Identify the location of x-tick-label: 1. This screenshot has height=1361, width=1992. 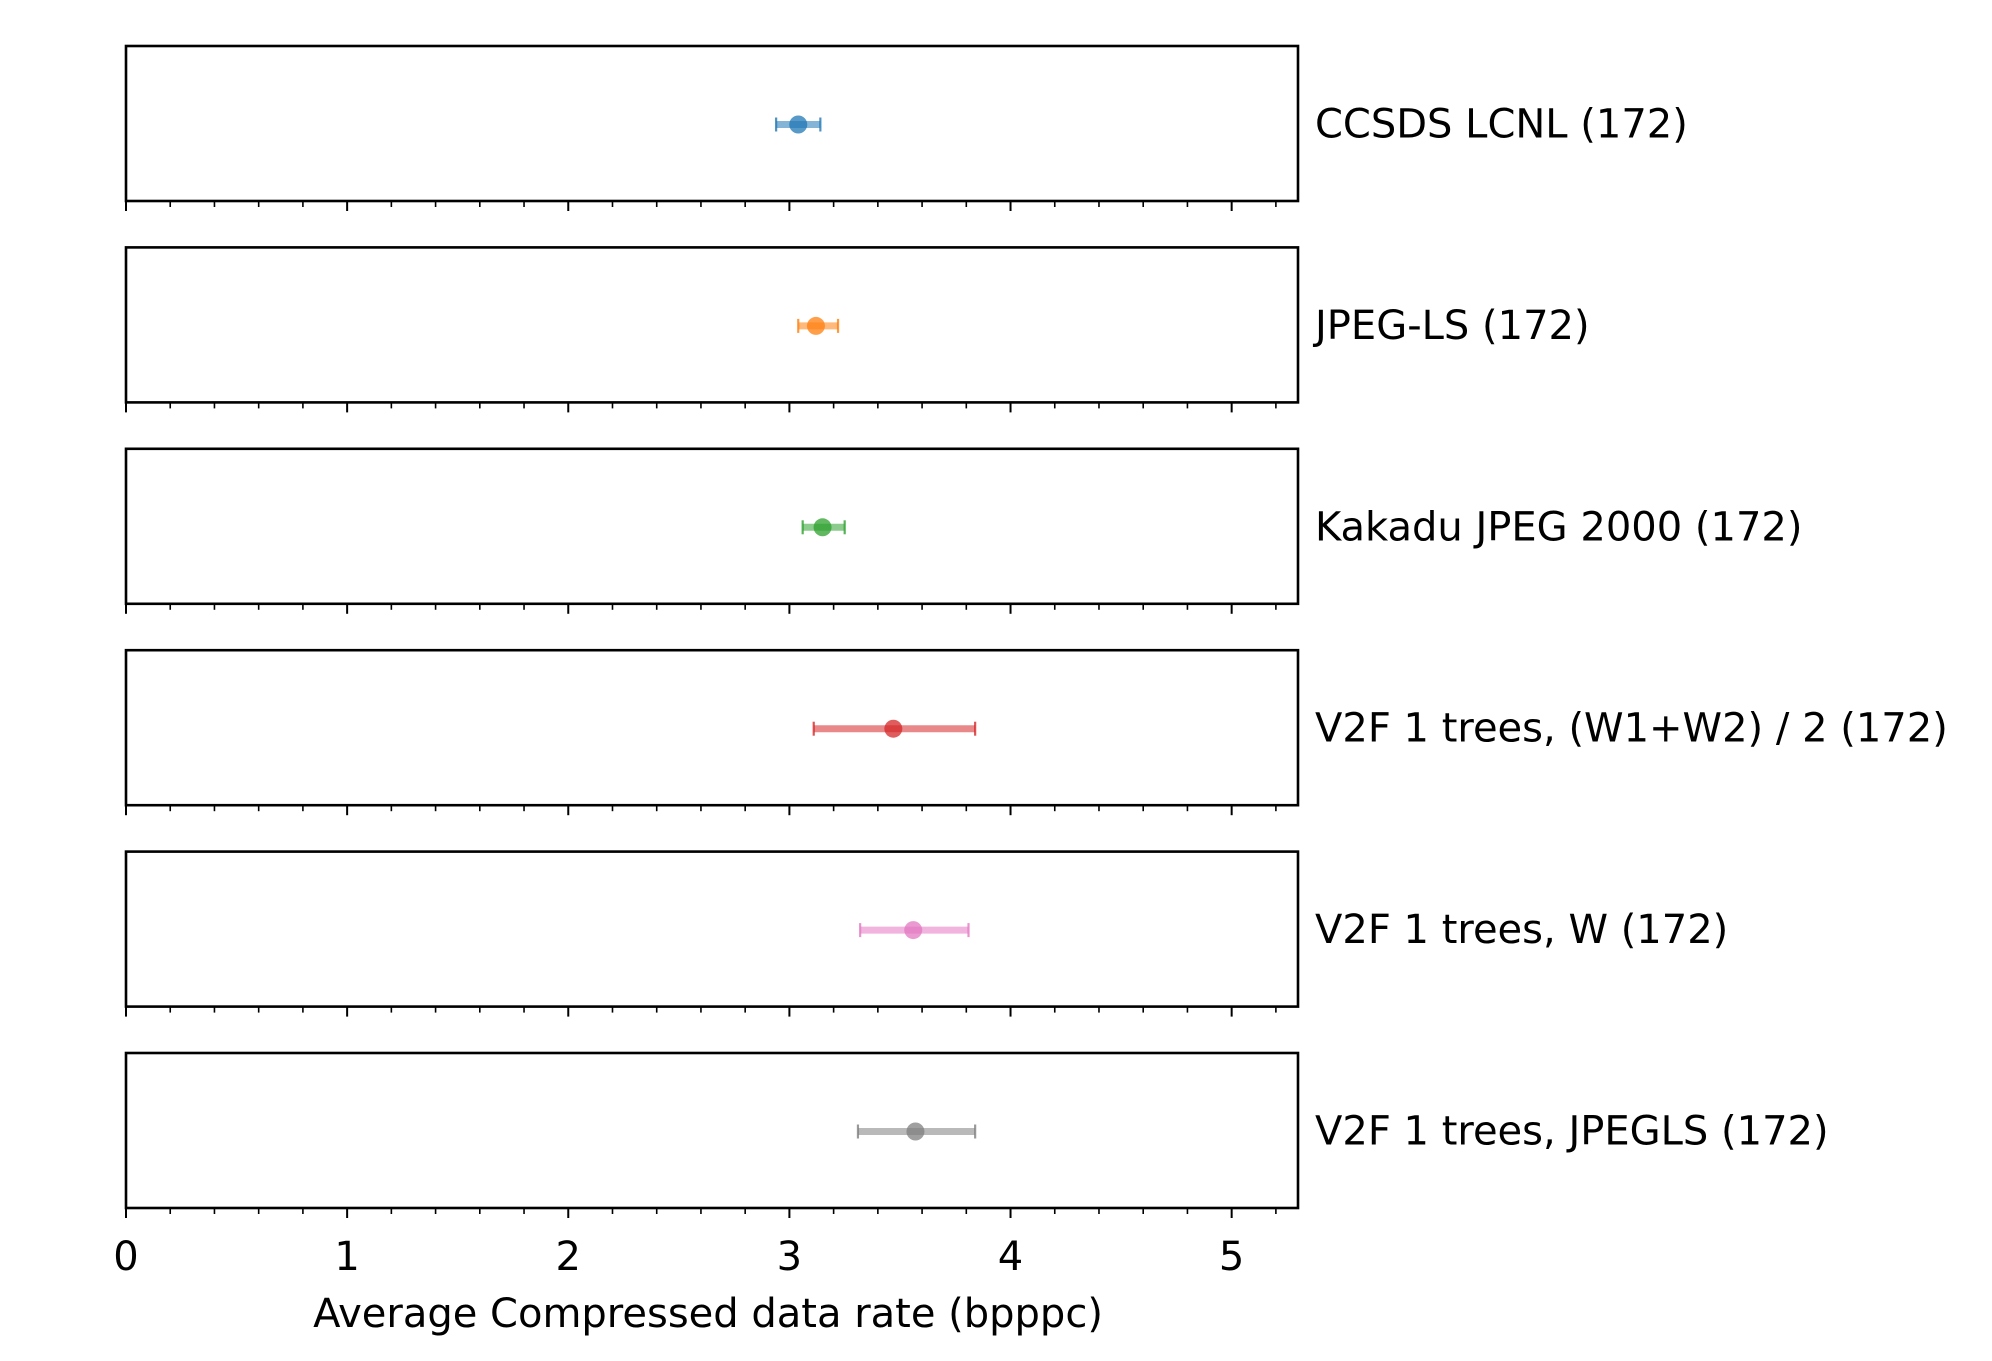
(346, 1257).